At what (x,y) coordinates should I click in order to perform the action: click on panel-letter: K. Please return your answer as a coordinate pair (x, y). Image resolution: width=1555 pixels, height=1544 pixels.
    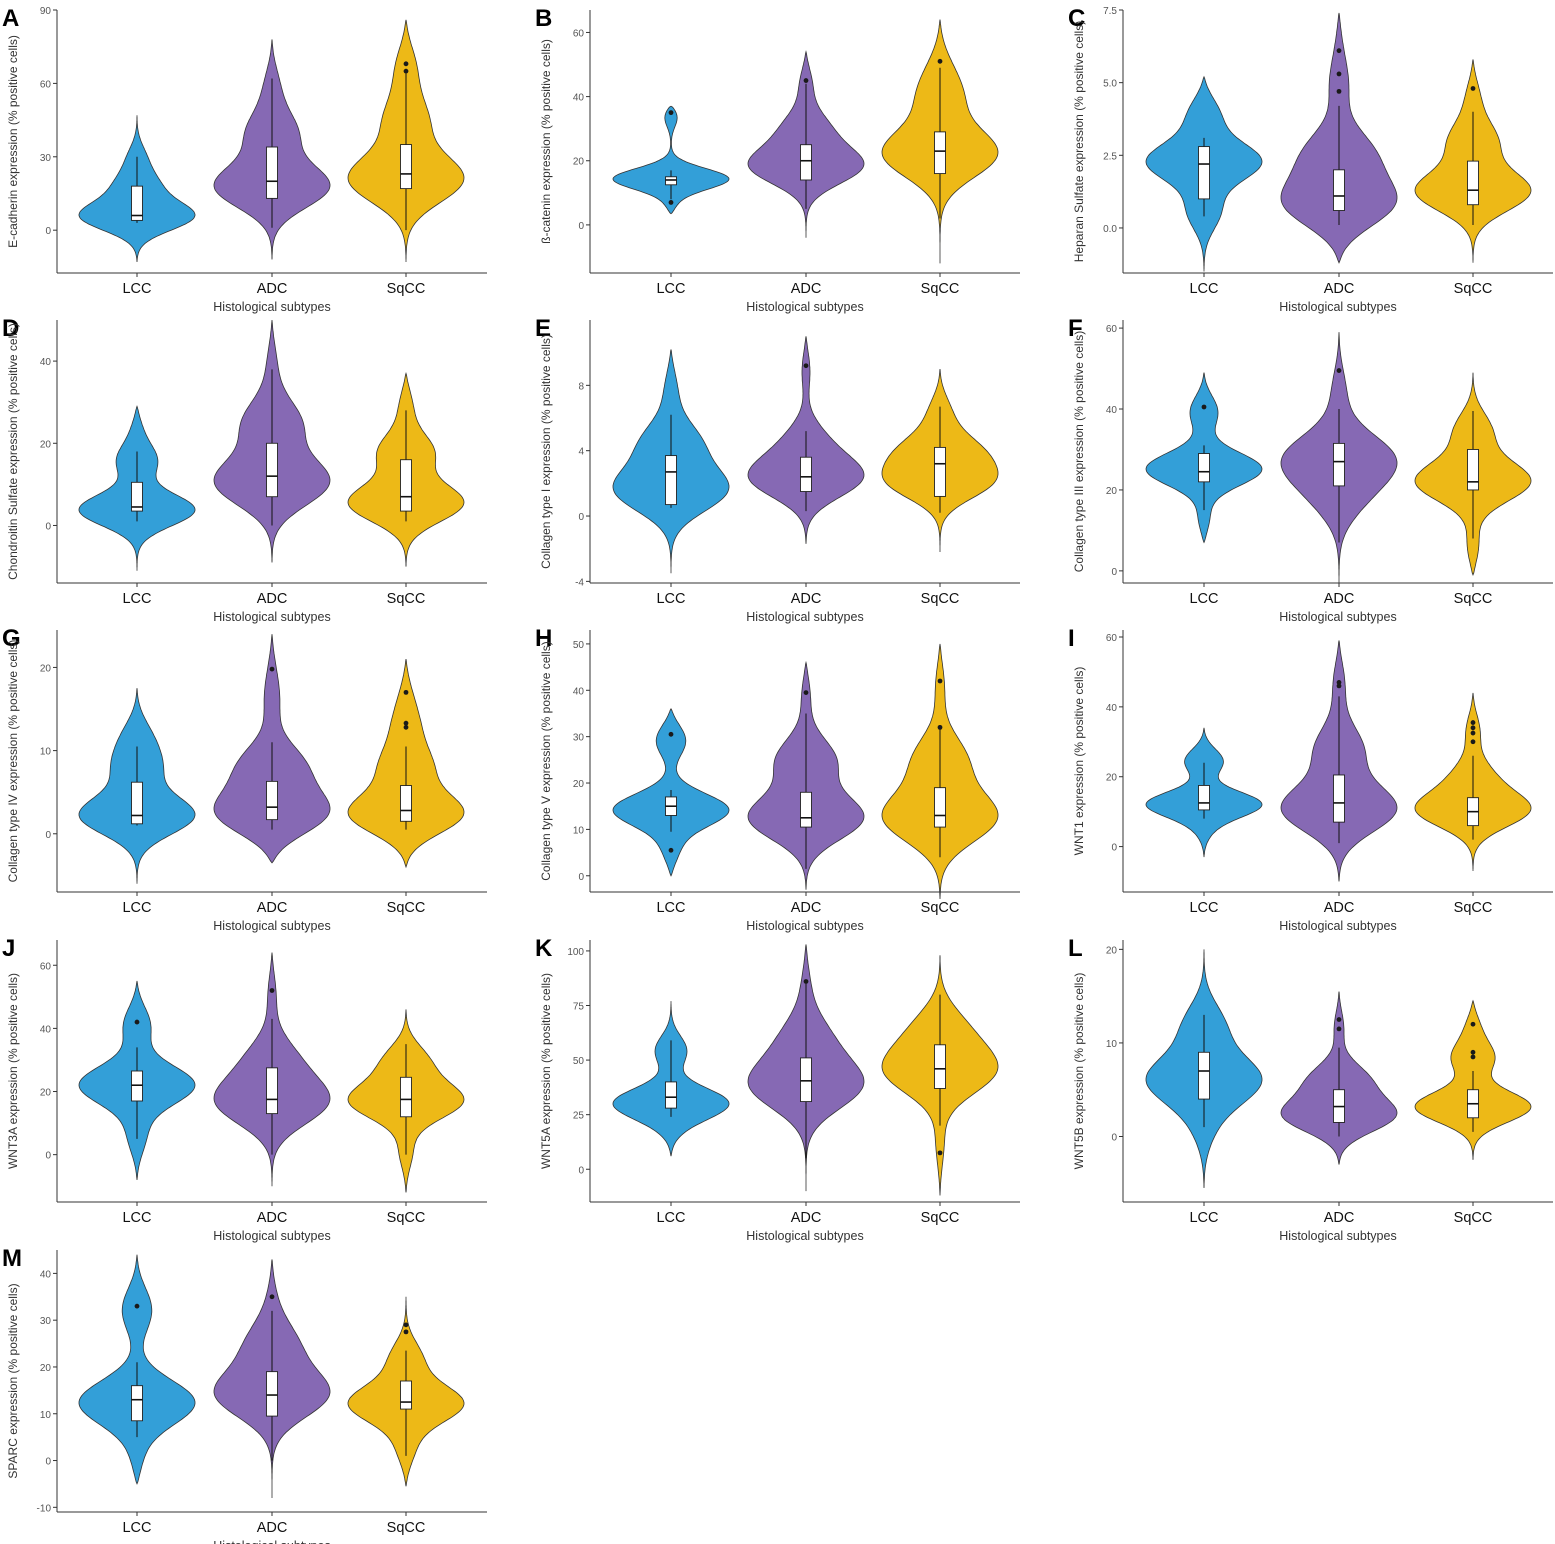
    Looking at the image, I should click on (544, 948).